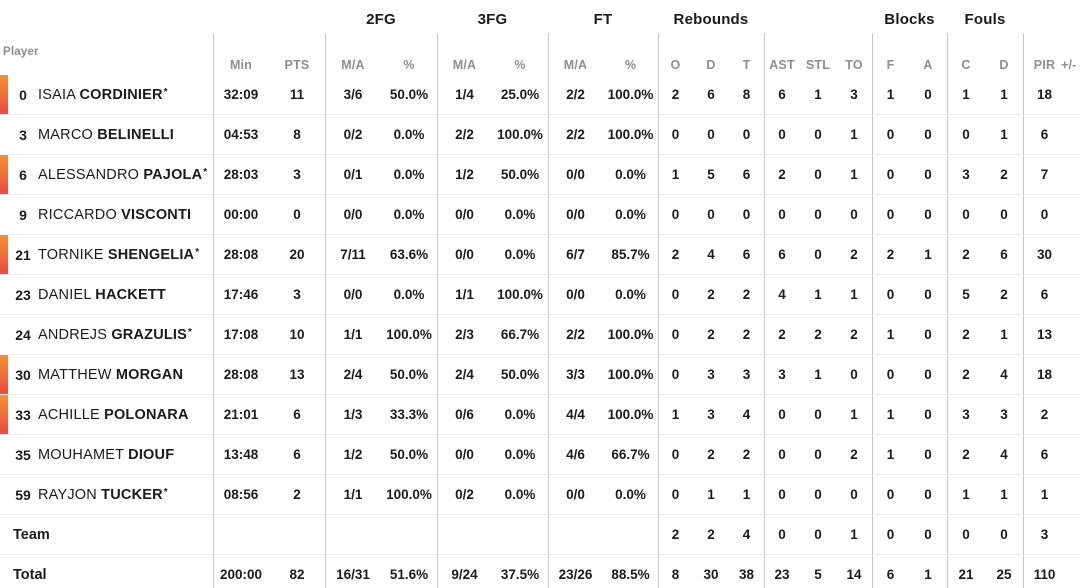 The image size is (1080, 588). I want to click on ast-cell: 3, so click(782, 374).